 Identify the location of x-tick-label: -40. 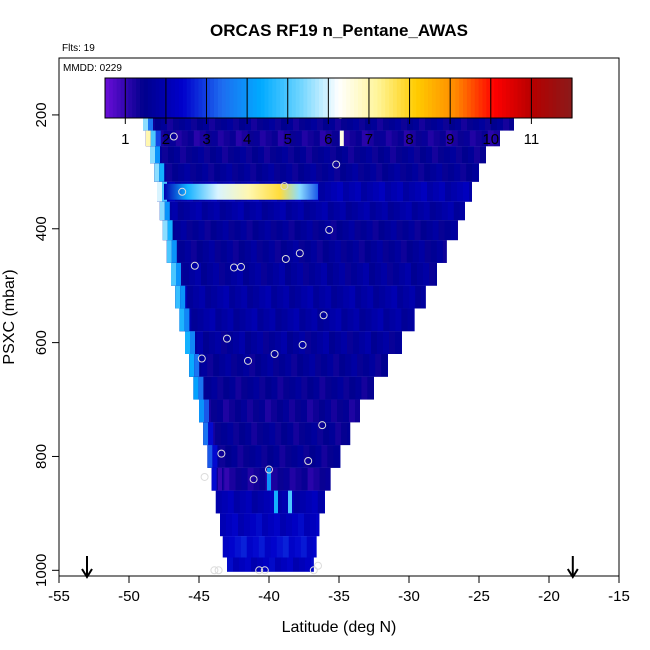
(269, 596).